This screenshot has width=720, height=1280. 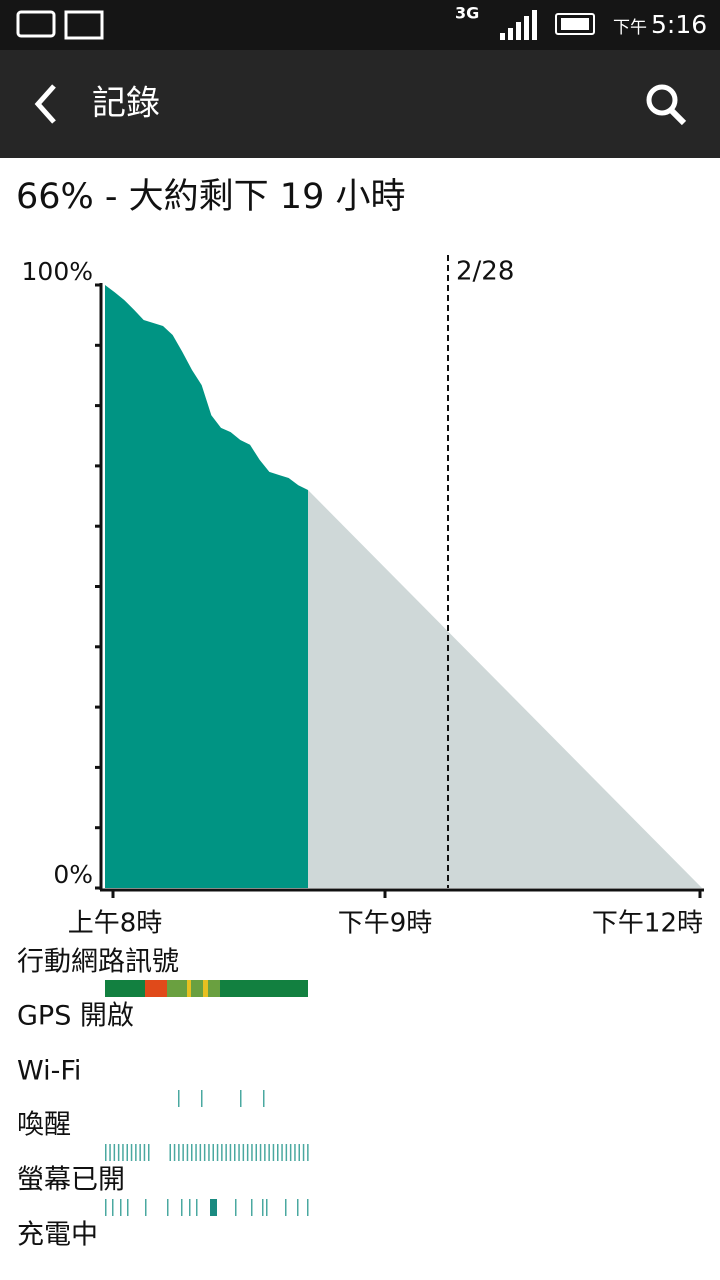 What do you see at coordinates (666, 105) in the screenshot?
I see `search-button` at bounding box center [666, 105].